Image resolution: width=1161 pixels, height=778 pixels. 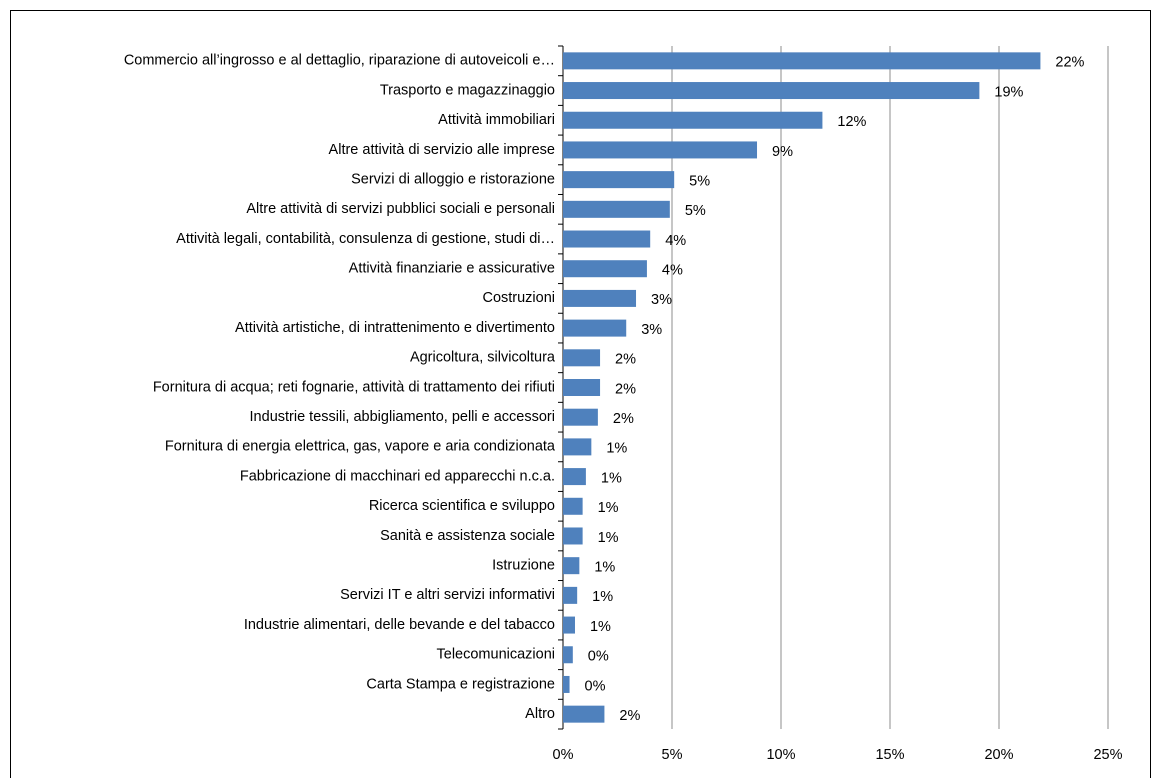 I want to click on y-tick-label: Carta Stampa e registrazione, so click(x=460, y=684).